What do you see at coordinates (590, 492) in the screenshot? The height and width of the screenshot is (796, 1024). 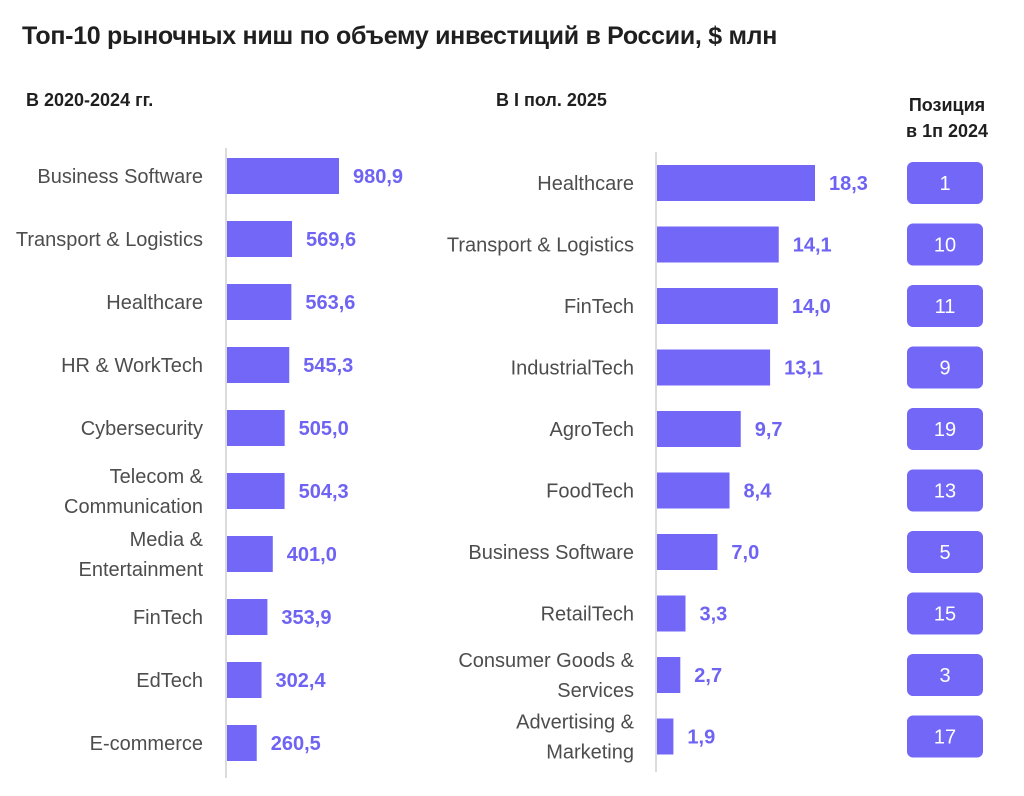 I see `right-category-label-6: FoodTech` at bounding box center [590, 492].